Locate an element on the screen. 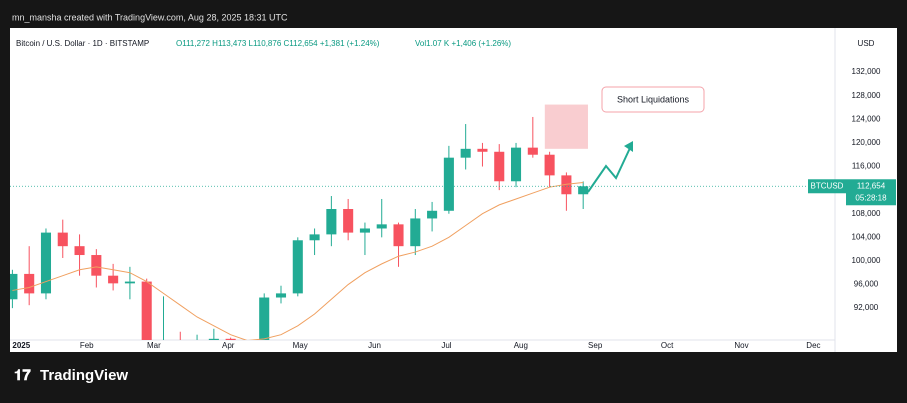 The height and width of the screenshot is (403, 907). symbol-label: BTCUSD is located at coordinates (827, 185).